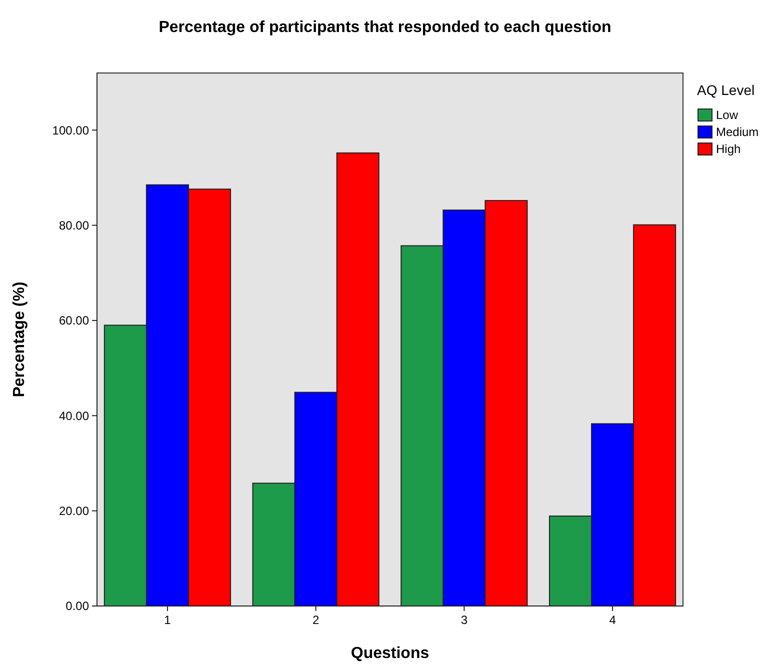 This screenshot has width=771, height=668. What do you see at coordinates (74, 225) in the screenshot?
I see `y-tick-label: 80.00` at bounding box center [74, 225].